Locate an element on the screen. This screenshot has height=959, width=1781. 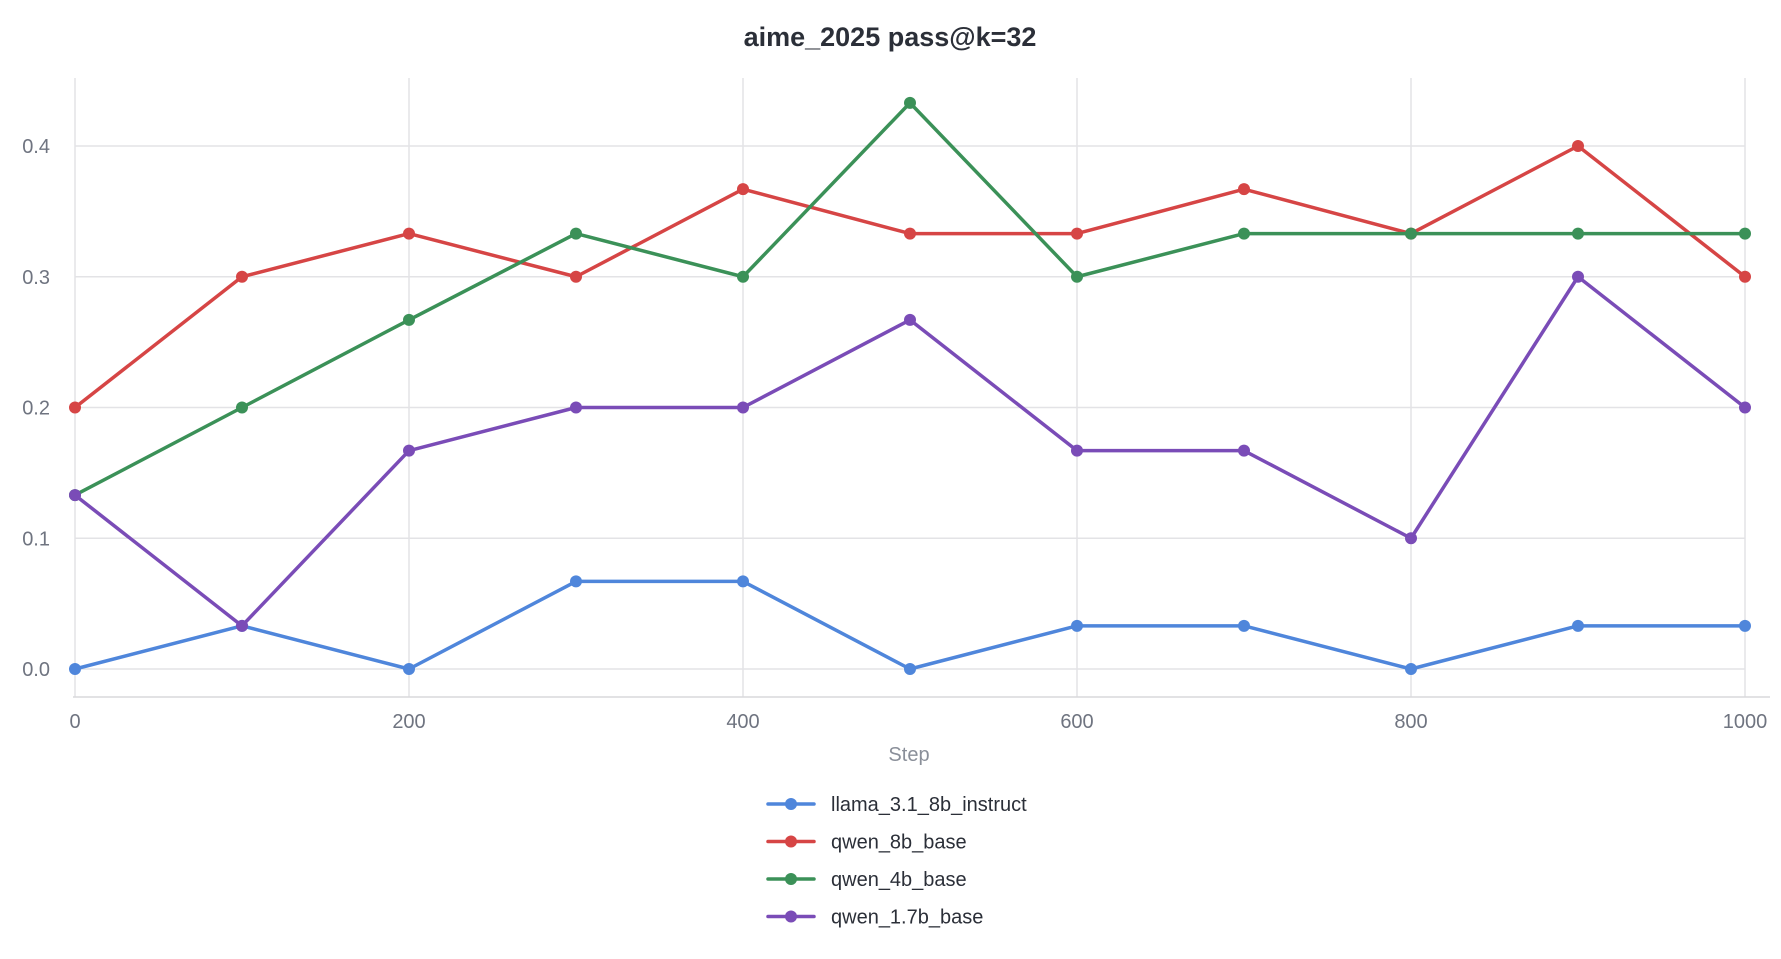
legend-item: qwen_8b_base is located at coordinates (866, 843).